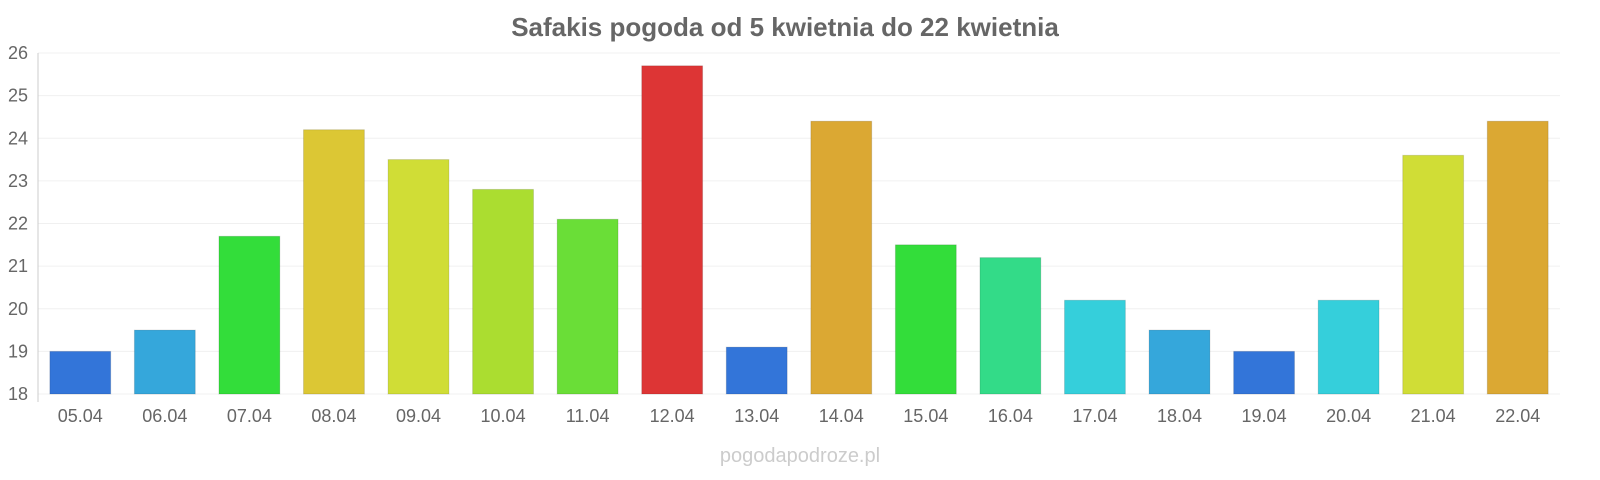  Describe the element at coordinates (18, 266) in the screenshot. I see `y-tick-label: 21` at that location.